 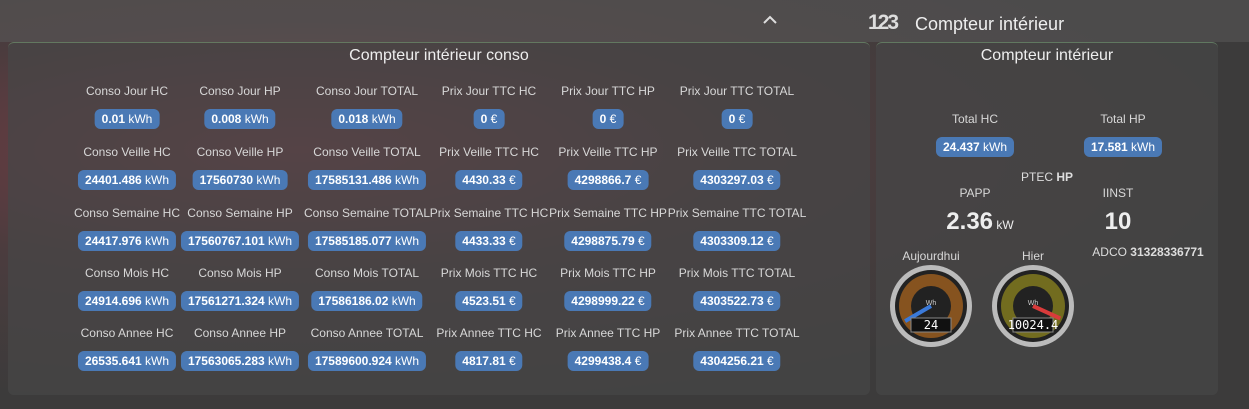 What do you see at coordinates (127, 213) in the screenshot?
I see `sensor-label: Conso Semaine HC` at bounding box center [127, 213].